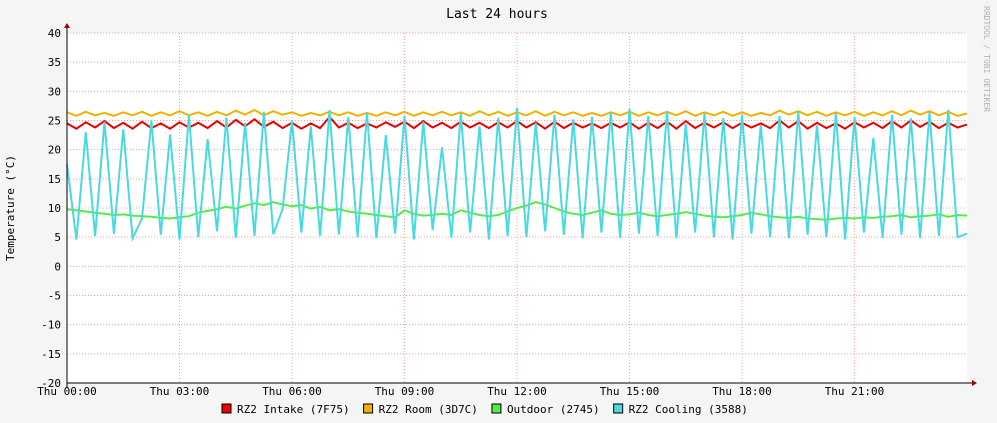 This screenshot has width=997, height=423. What do you see at coordinates (292, 391) in the screenshot?
I see `x-tick-label: Thu 06:00` at bounding box center [292, 391].